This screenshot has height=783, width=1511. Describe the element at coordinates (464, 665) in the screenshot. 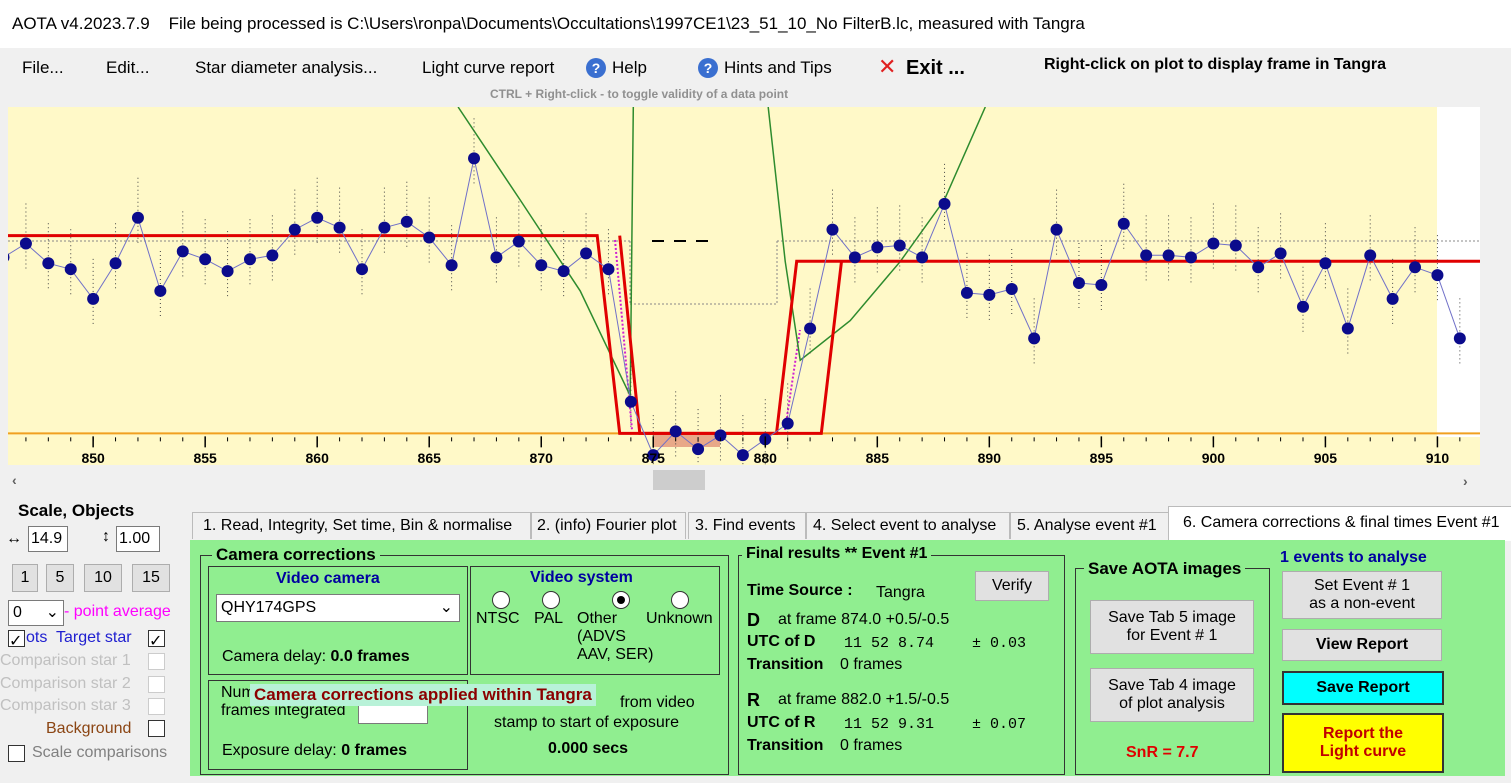

I see `camera-group` at that location.